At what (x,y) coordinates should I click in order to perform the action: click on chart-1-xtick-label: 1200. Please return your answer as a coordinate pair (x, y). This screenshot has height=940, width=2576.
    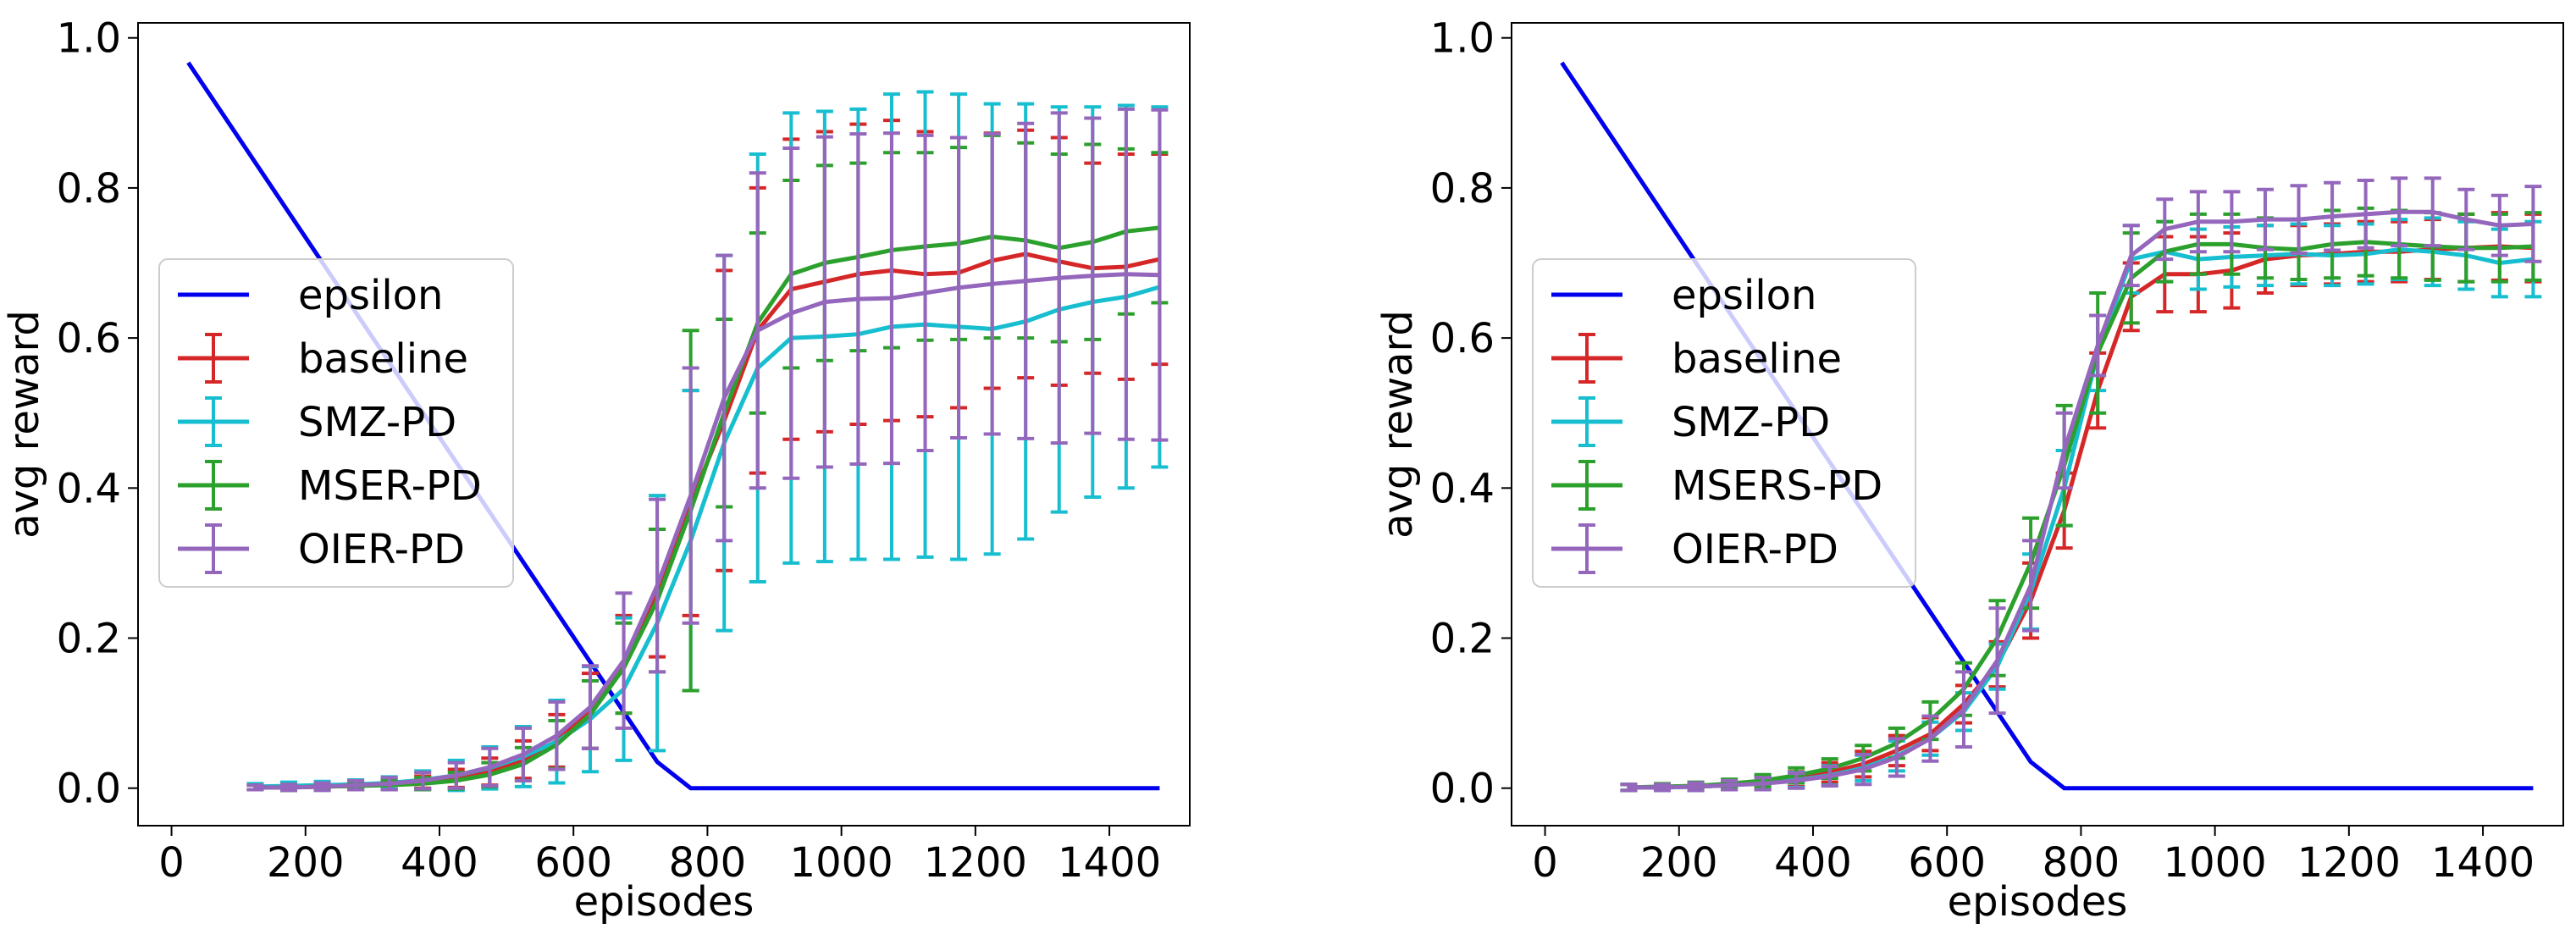
    Looking at the image, I should click on (2349, 863).